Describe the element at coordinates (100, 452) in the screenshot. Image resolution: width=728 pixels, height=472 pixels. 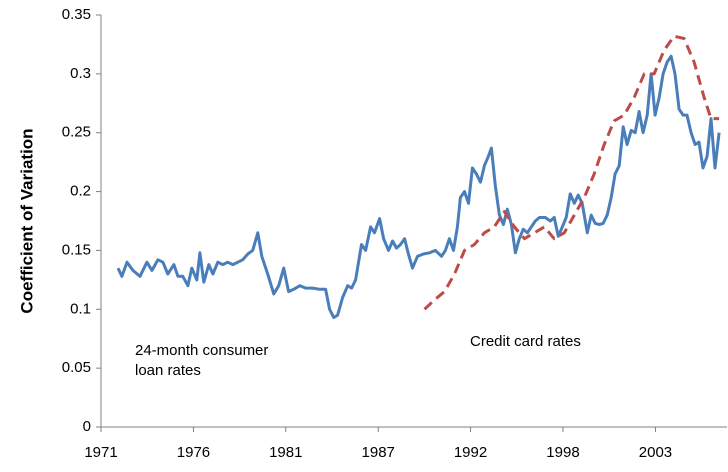
I see `x-tick-label: 1971` at that location.